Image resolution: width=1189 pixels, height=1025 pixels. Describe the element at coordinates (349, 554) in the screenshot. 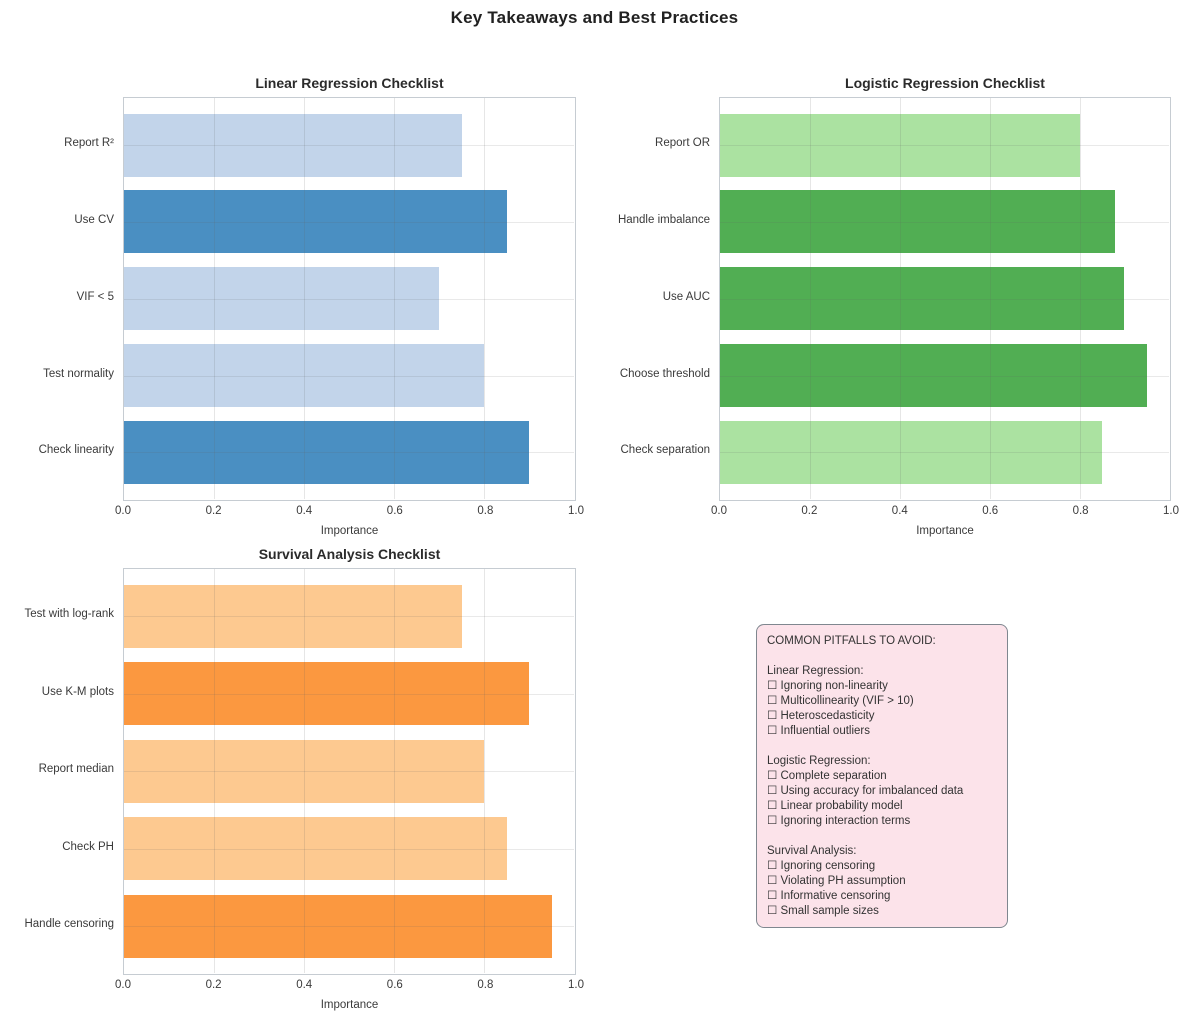

I see `chart-survival-analysis-title: Survival Analysis Checklist` at that location.